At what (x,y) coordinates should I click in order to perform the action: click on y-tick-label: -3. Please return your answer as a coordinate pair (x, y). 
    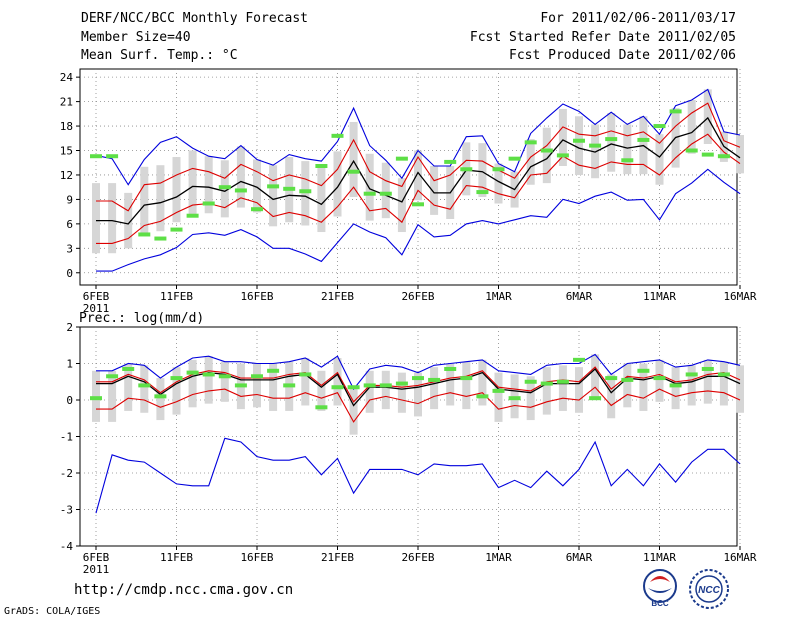
    Looking at the image, I should click on (66, 510).